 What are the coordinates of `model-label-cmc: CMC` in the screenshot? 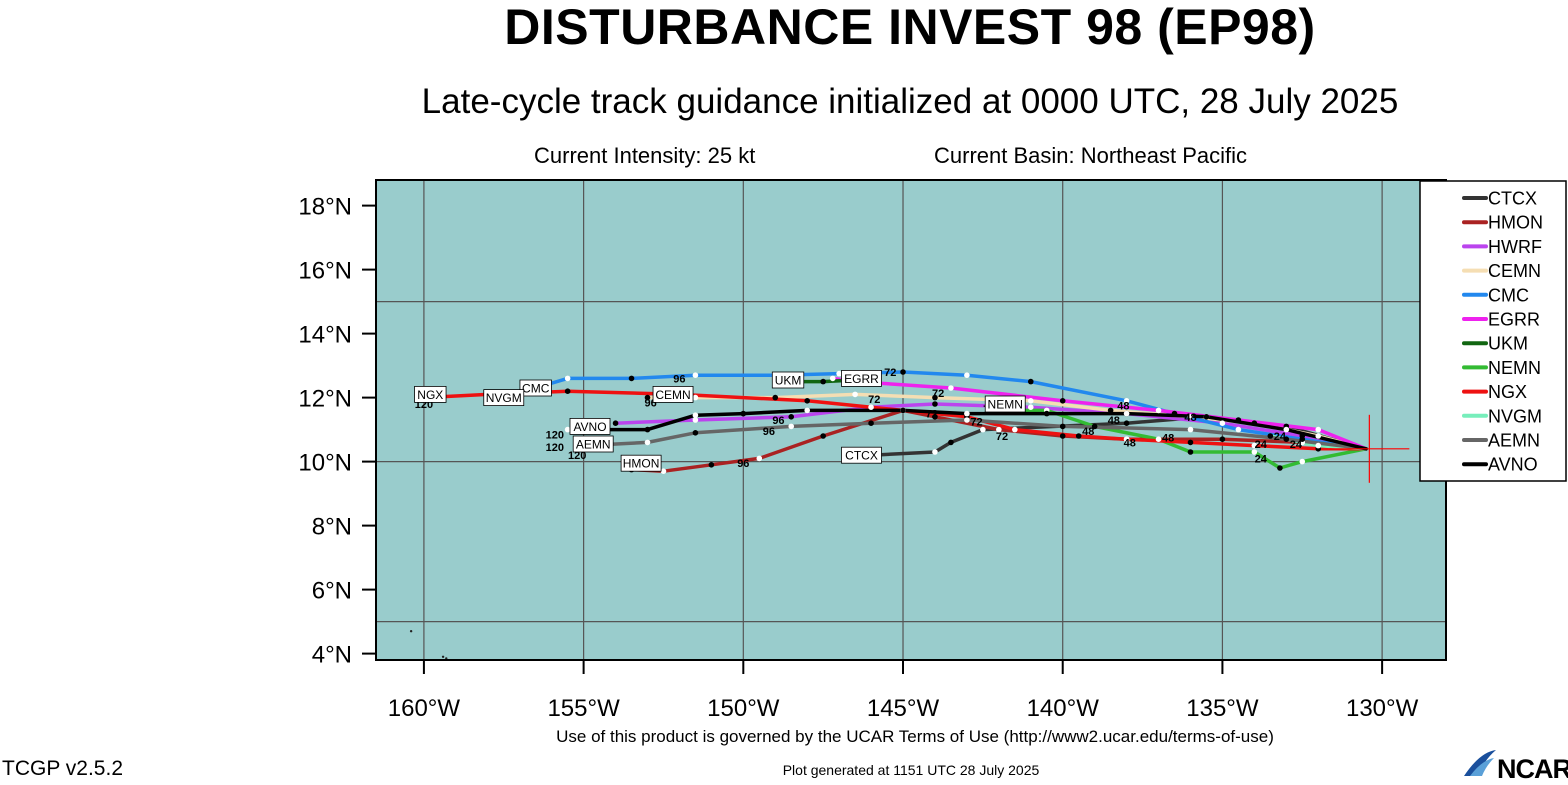 It's located at (535, 388).